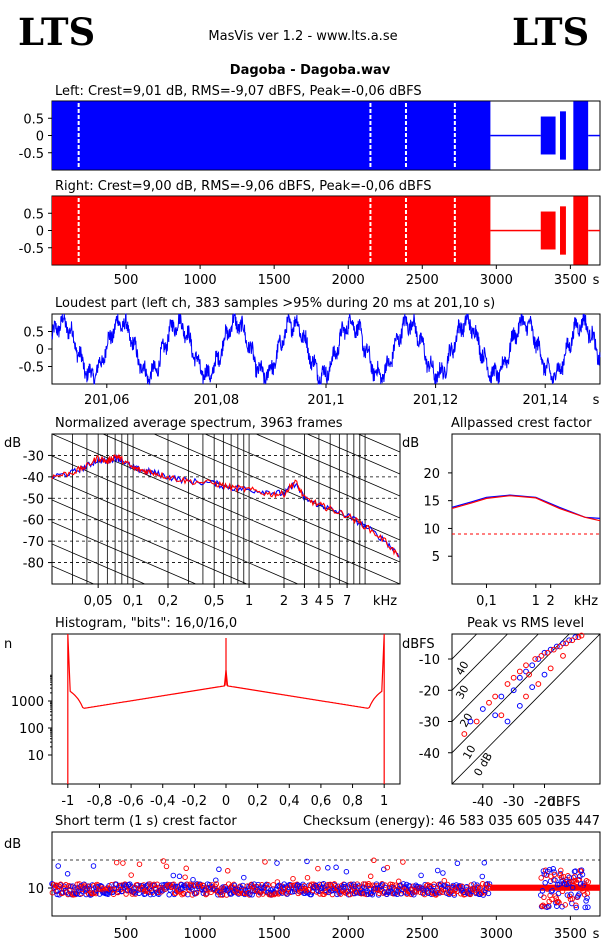  Describe the element at coordinates (525, 623) in the screenshot. I see `peak-vs-rms-title: Peak vs RMS level` at that location.